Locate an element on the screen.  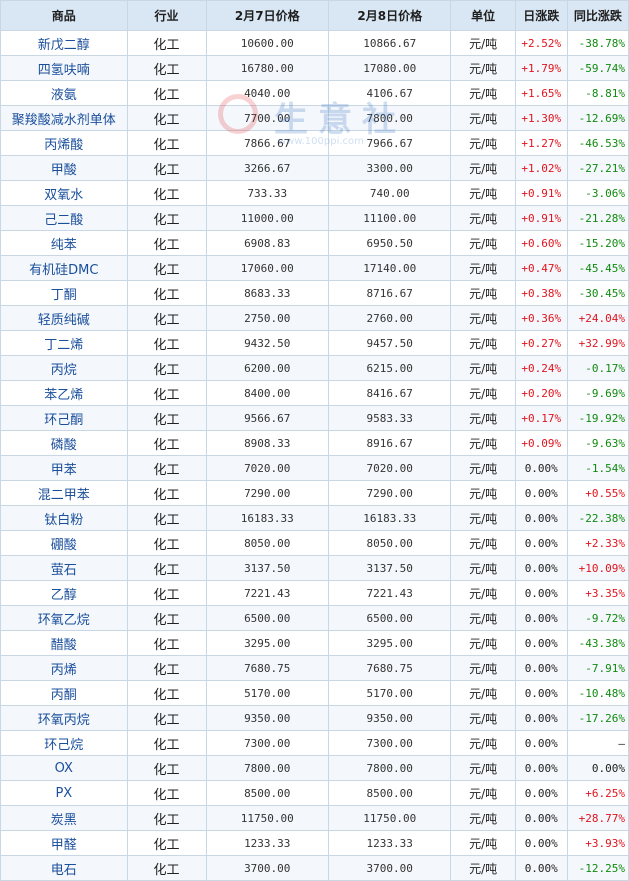
commodity-name-link: 甲醛 is located at coordinates (64, 843).